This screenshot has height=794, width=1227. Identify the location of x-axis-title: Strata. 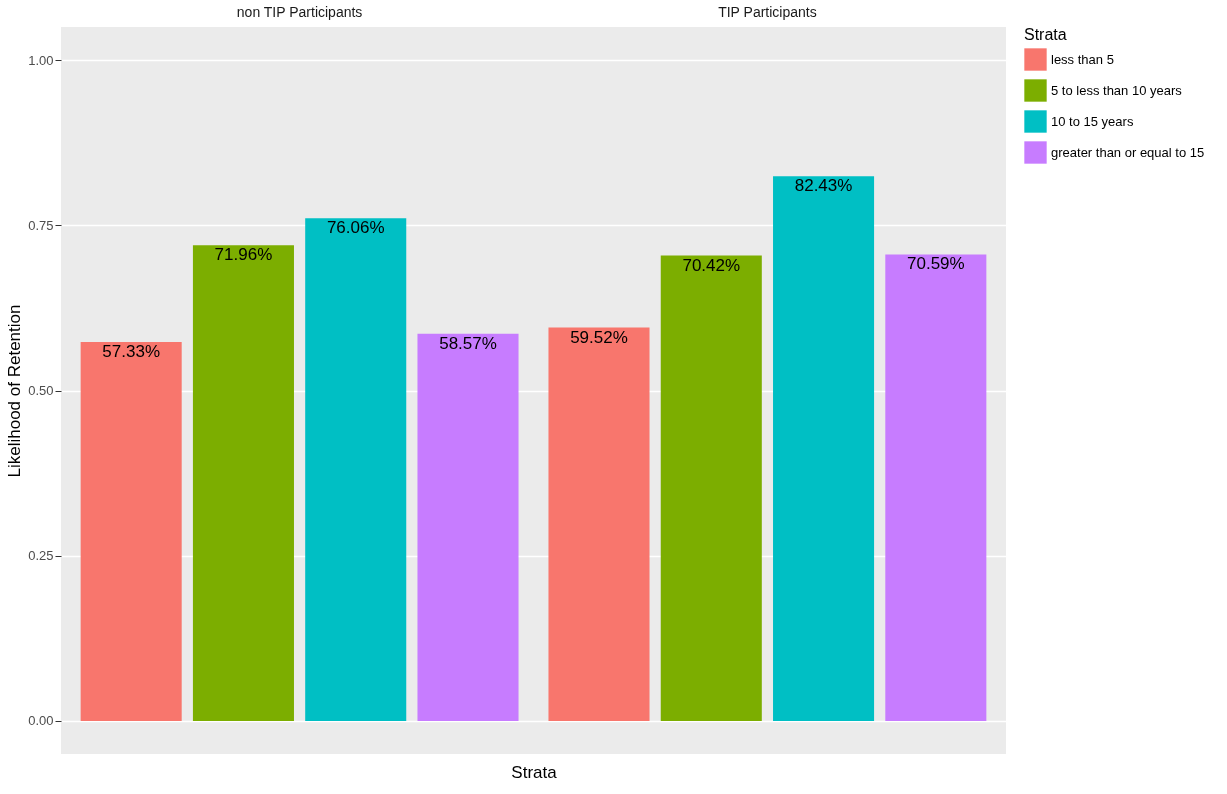
(534, 772).